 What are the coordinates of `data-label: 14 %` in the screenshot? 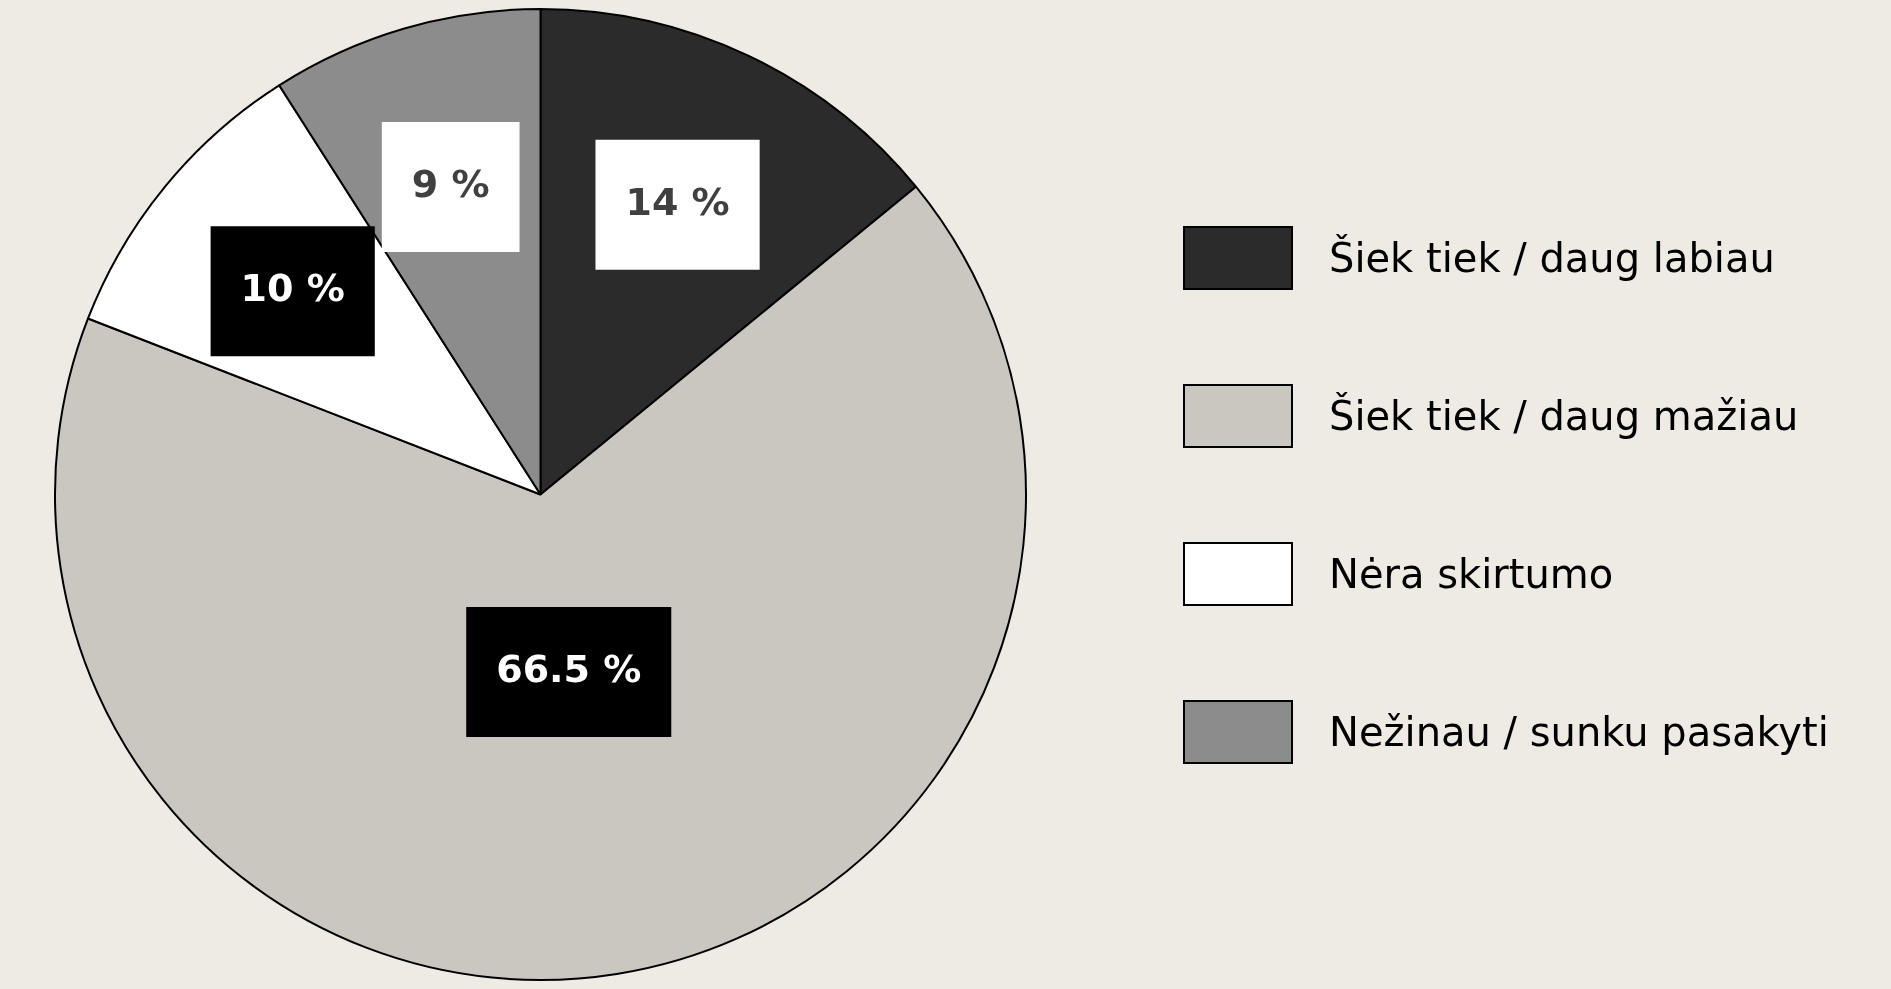 It's located at (677, 201).